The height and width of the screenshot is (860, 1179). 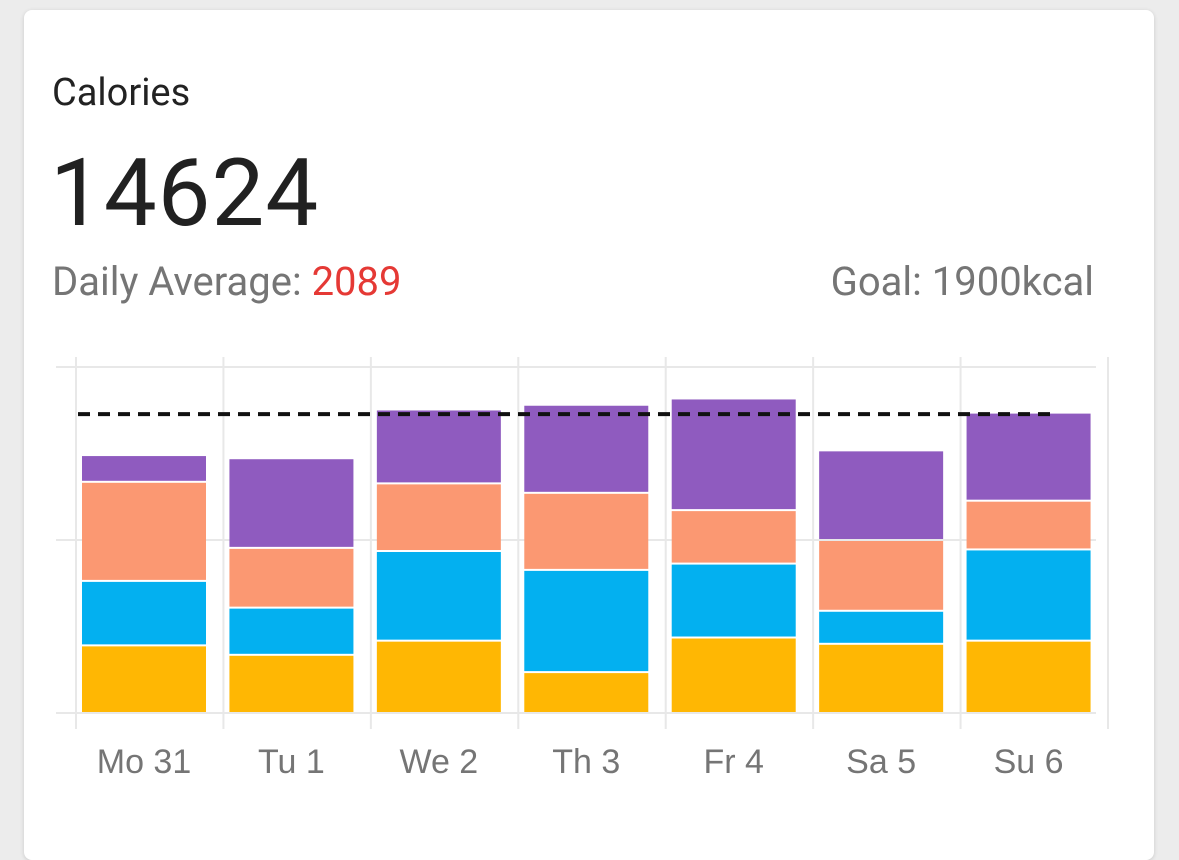 What do you see at coordinates (438, 762) in the screenshot?
I see `x-tick-label: We 2` at bounding box center [438, 762].